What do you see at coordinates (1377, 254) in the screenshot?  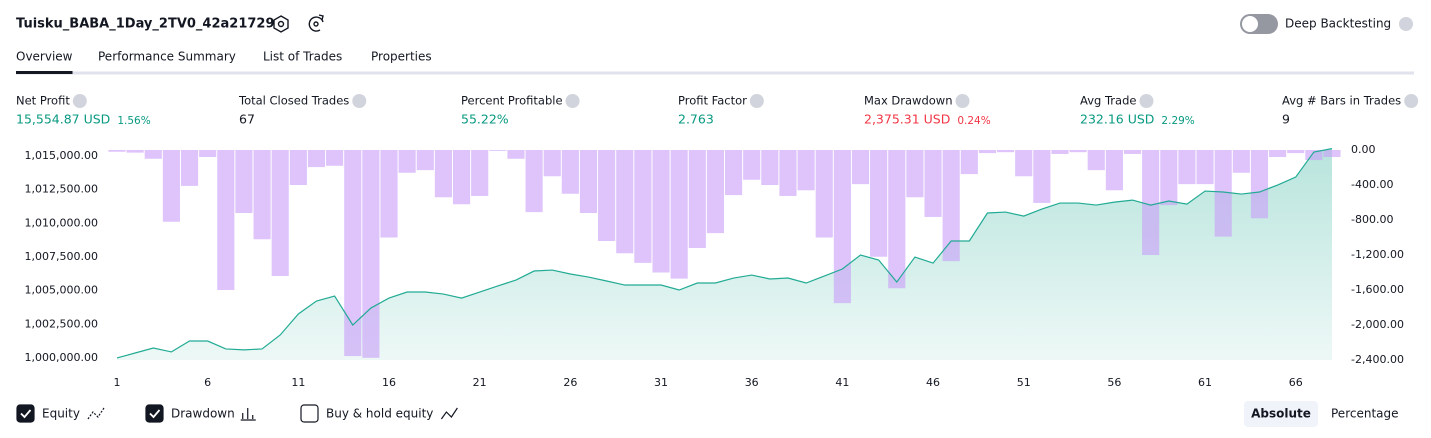 I see `y2-tick-label: -1,200.00` at bounding box center [1377, 254].